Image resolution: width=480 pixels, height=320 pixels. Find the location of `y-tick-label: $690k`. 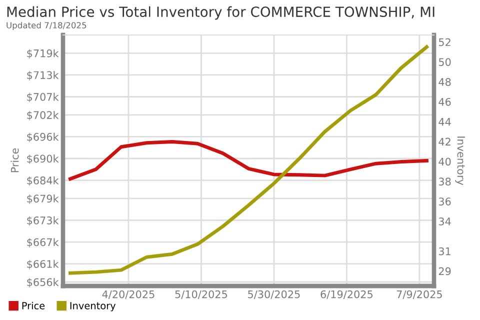

y-tick-label: $690k is located at coordinates (43, 159).